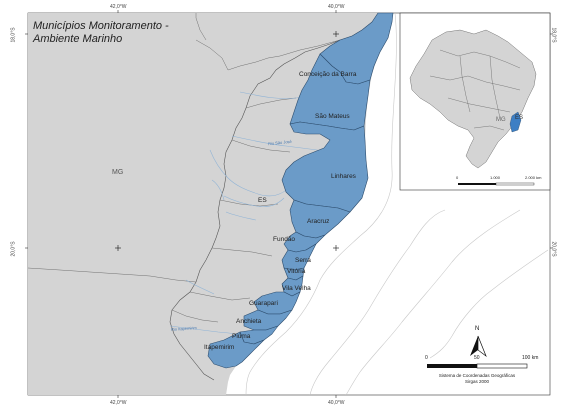  What do you see at coordinates (284, 239) in the screenshot?
I see `label-fundao: Fundão` at bounding box center [284, 239].